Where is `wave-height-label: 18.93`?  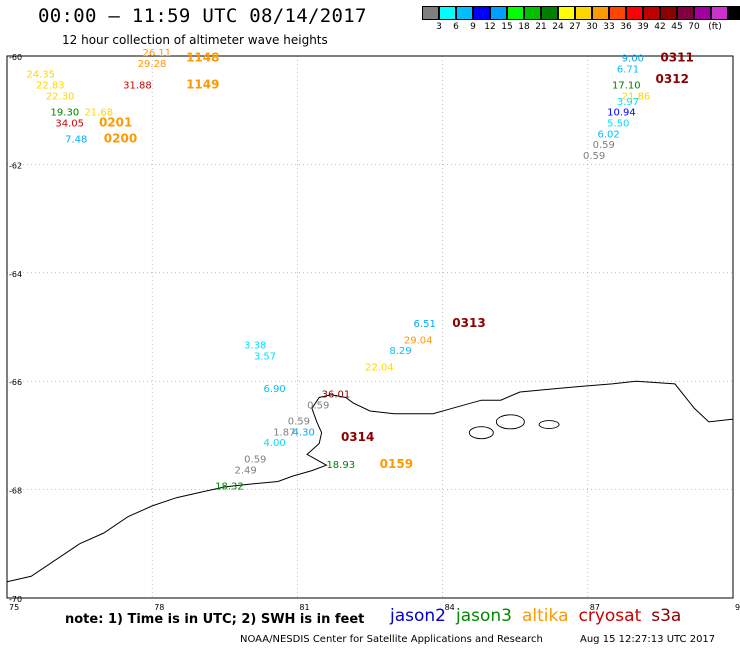
wave-height-label: 18.93 is located at coordinates (340, 465).